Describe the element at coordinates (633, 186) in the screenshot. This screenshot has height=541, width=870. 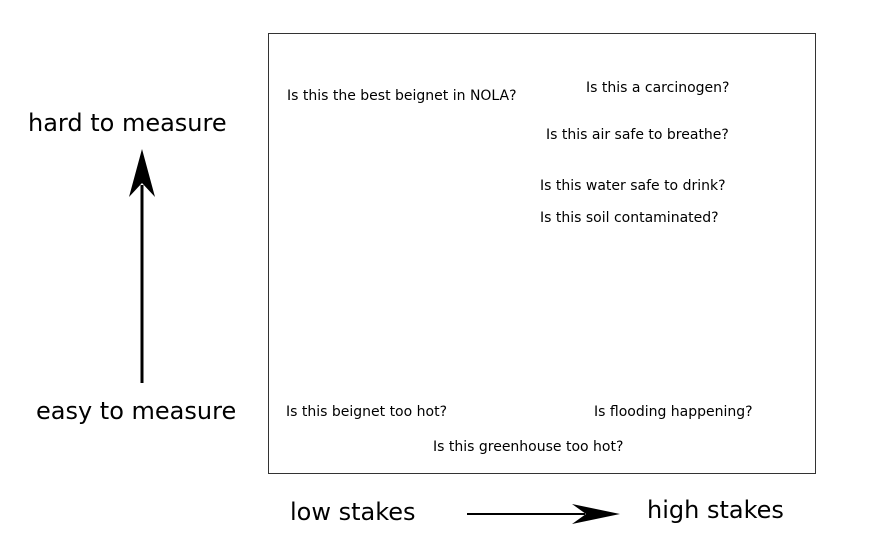
I see `question-water-safe: Is this water safe to drink?` at that location.